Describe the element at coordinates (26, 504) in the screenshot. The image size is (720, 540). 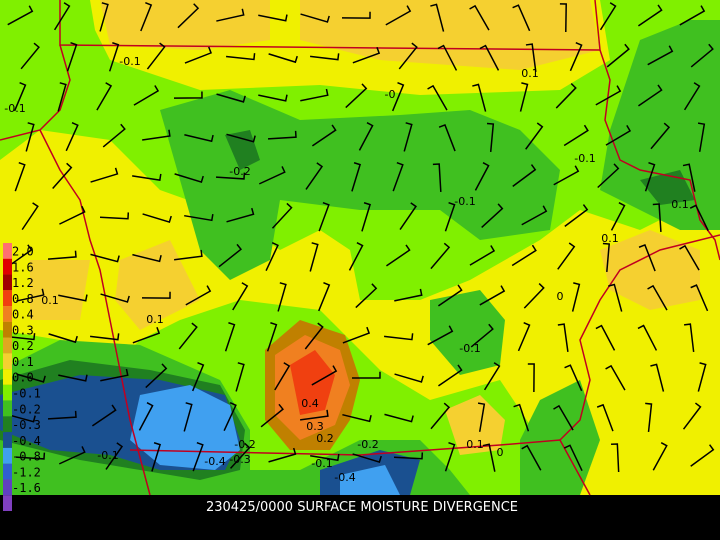
I see `legend-label: -2.0` at that location.